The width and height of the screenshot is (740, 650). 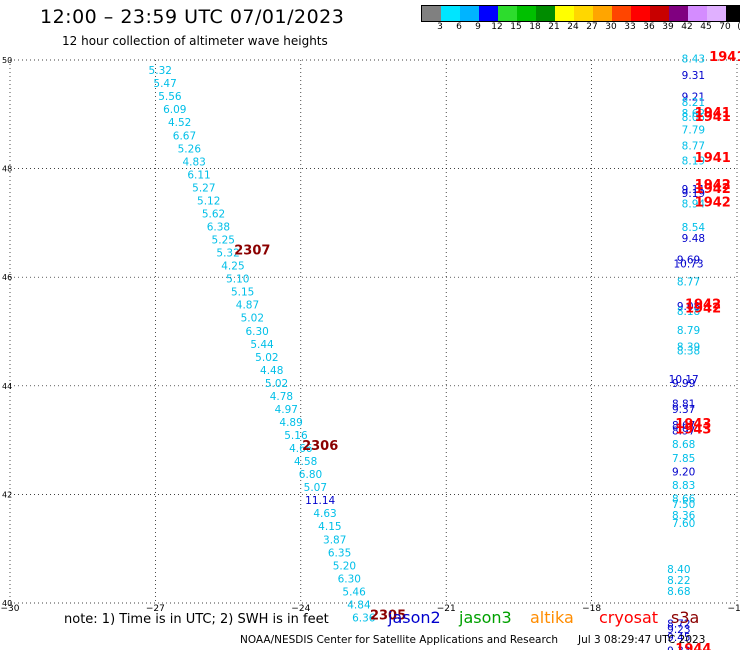 What do you see at coordinates (640, 13) in the screenshot?
I see `colorbar-swatch: #ff0000` at bounding box center [640, 13].